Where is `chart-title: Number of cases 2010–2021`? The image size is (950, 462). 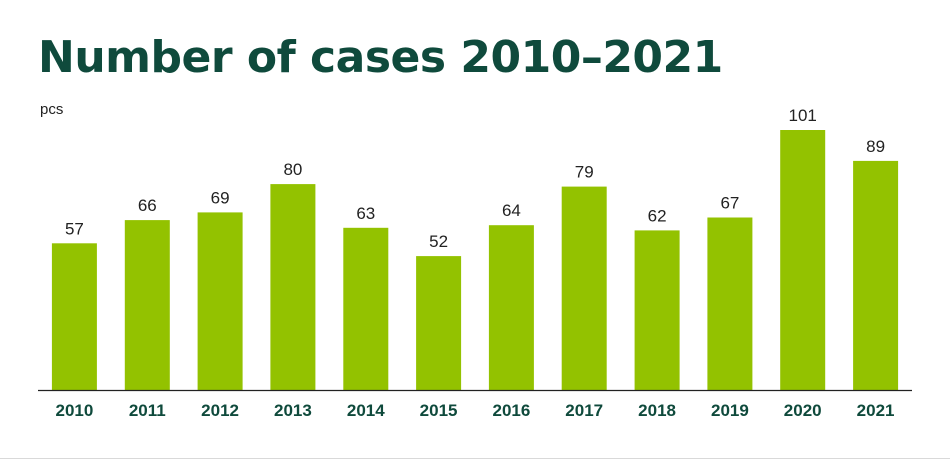
chart-title: Number of cases 2010–2021 is located at coordinates (380, 57).